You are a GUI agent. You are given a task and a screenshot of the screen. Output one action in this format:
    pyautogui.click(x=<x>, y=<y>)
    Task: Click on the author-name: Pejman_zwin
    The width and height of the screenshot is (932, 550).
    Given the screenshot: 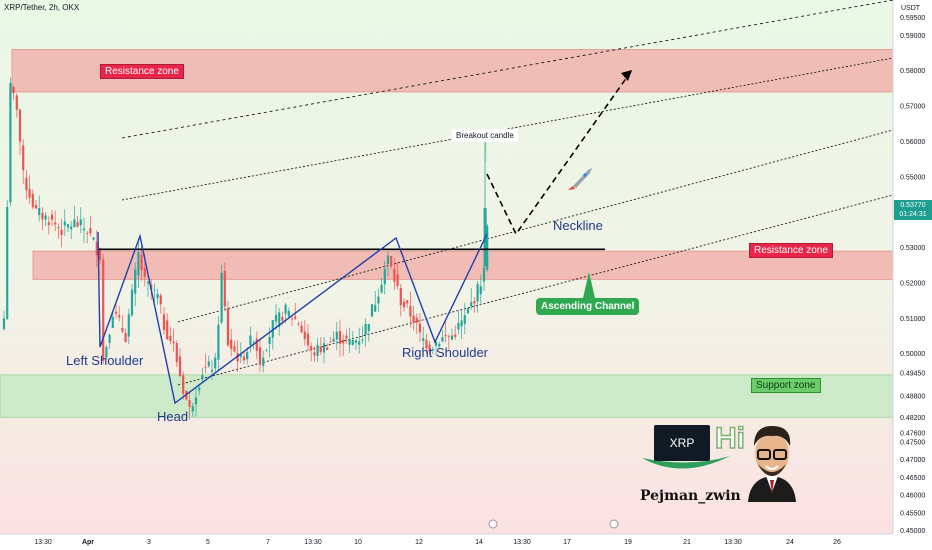 What is the action you would take?
    pyautogui.click(x=690, y=496)
    